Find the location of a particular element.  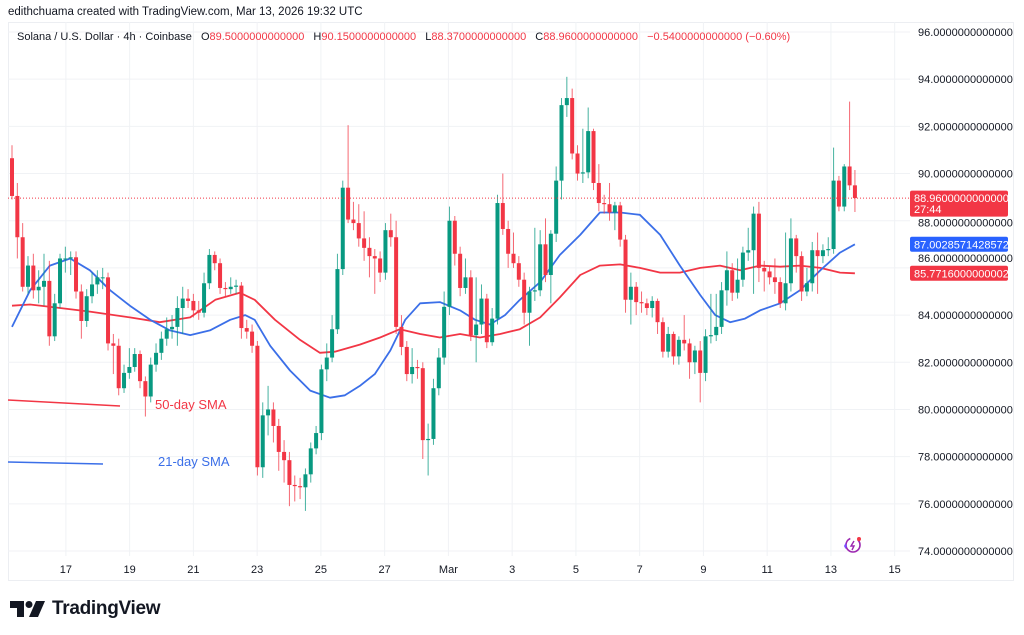

tradingview-logo: TradingView is located at coordinates (85, 609).